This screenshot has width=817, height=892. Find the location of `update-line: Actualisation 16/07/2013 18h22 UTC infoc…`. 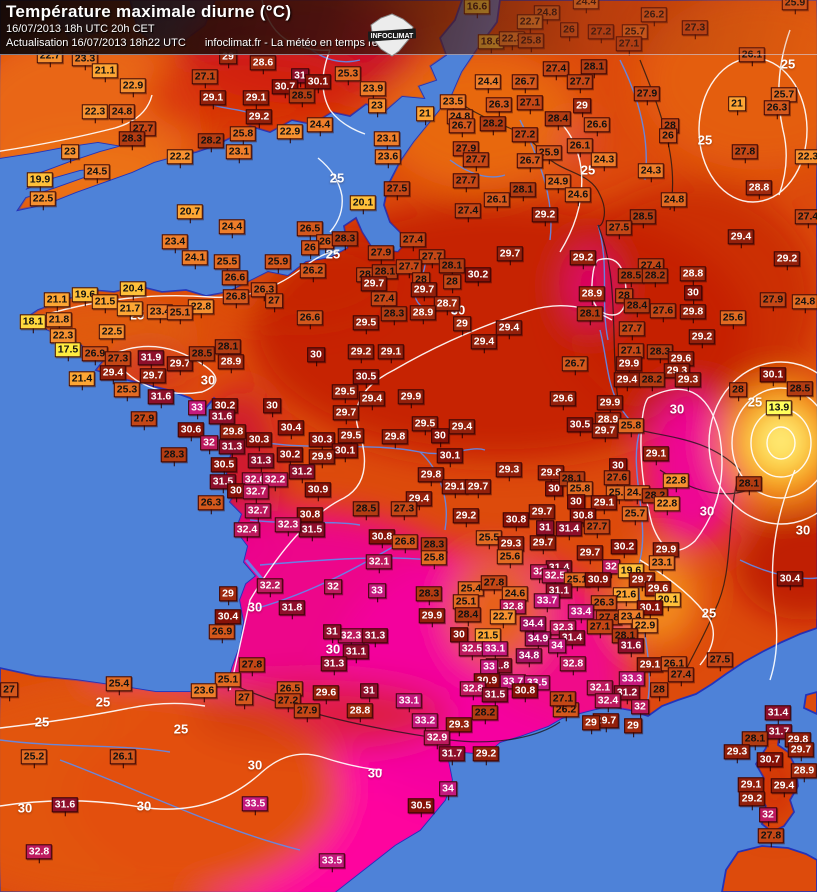

update-line: Actualisation 16/07/2013 18h22 UTC infoc… is located at coordinates (408, 42).